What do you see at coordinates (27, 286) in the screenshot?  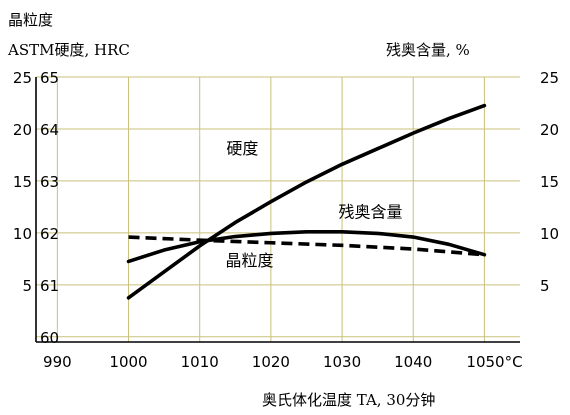 I see `astm-tick-label: 5` at bounding box center [27, 286].